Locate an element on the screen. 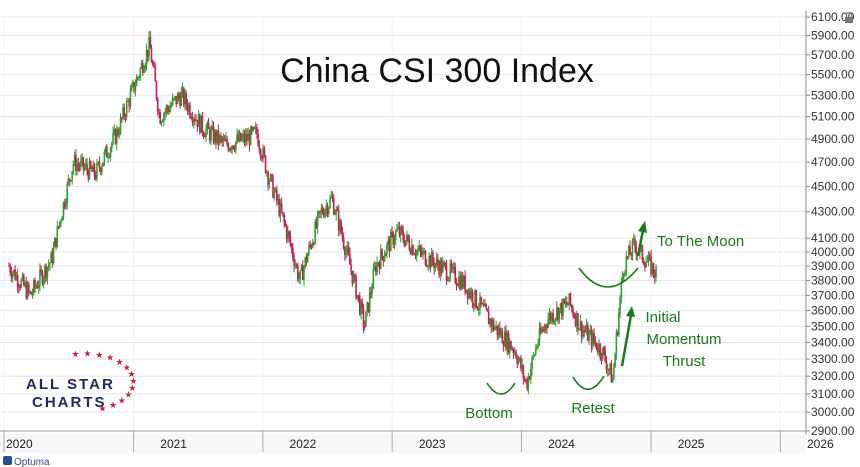 This screenshot has width=860, height=467. y-tick-label: 2900.00 is located at coordinates (833, 431).